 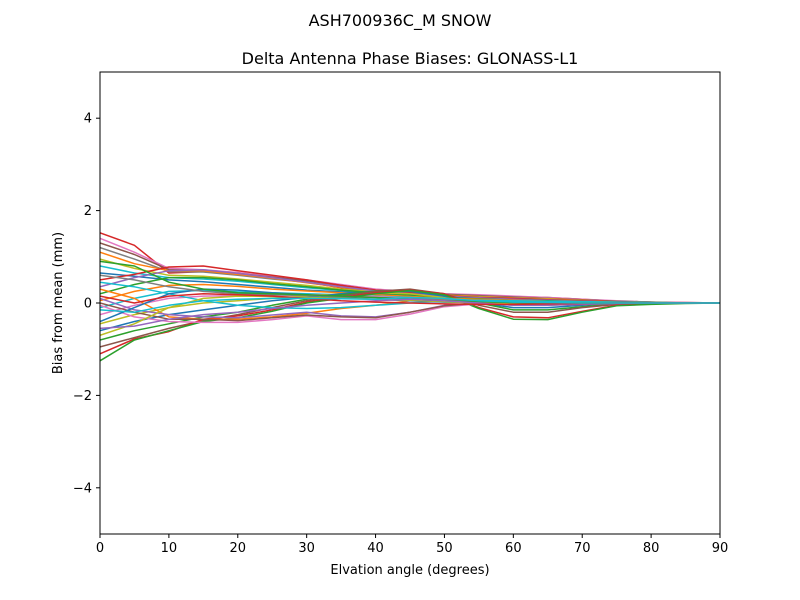 What do you see at coordinates (720, 548) in the screenshot?
I see `x-tick-label: 90` at bounding box center [720, 548].